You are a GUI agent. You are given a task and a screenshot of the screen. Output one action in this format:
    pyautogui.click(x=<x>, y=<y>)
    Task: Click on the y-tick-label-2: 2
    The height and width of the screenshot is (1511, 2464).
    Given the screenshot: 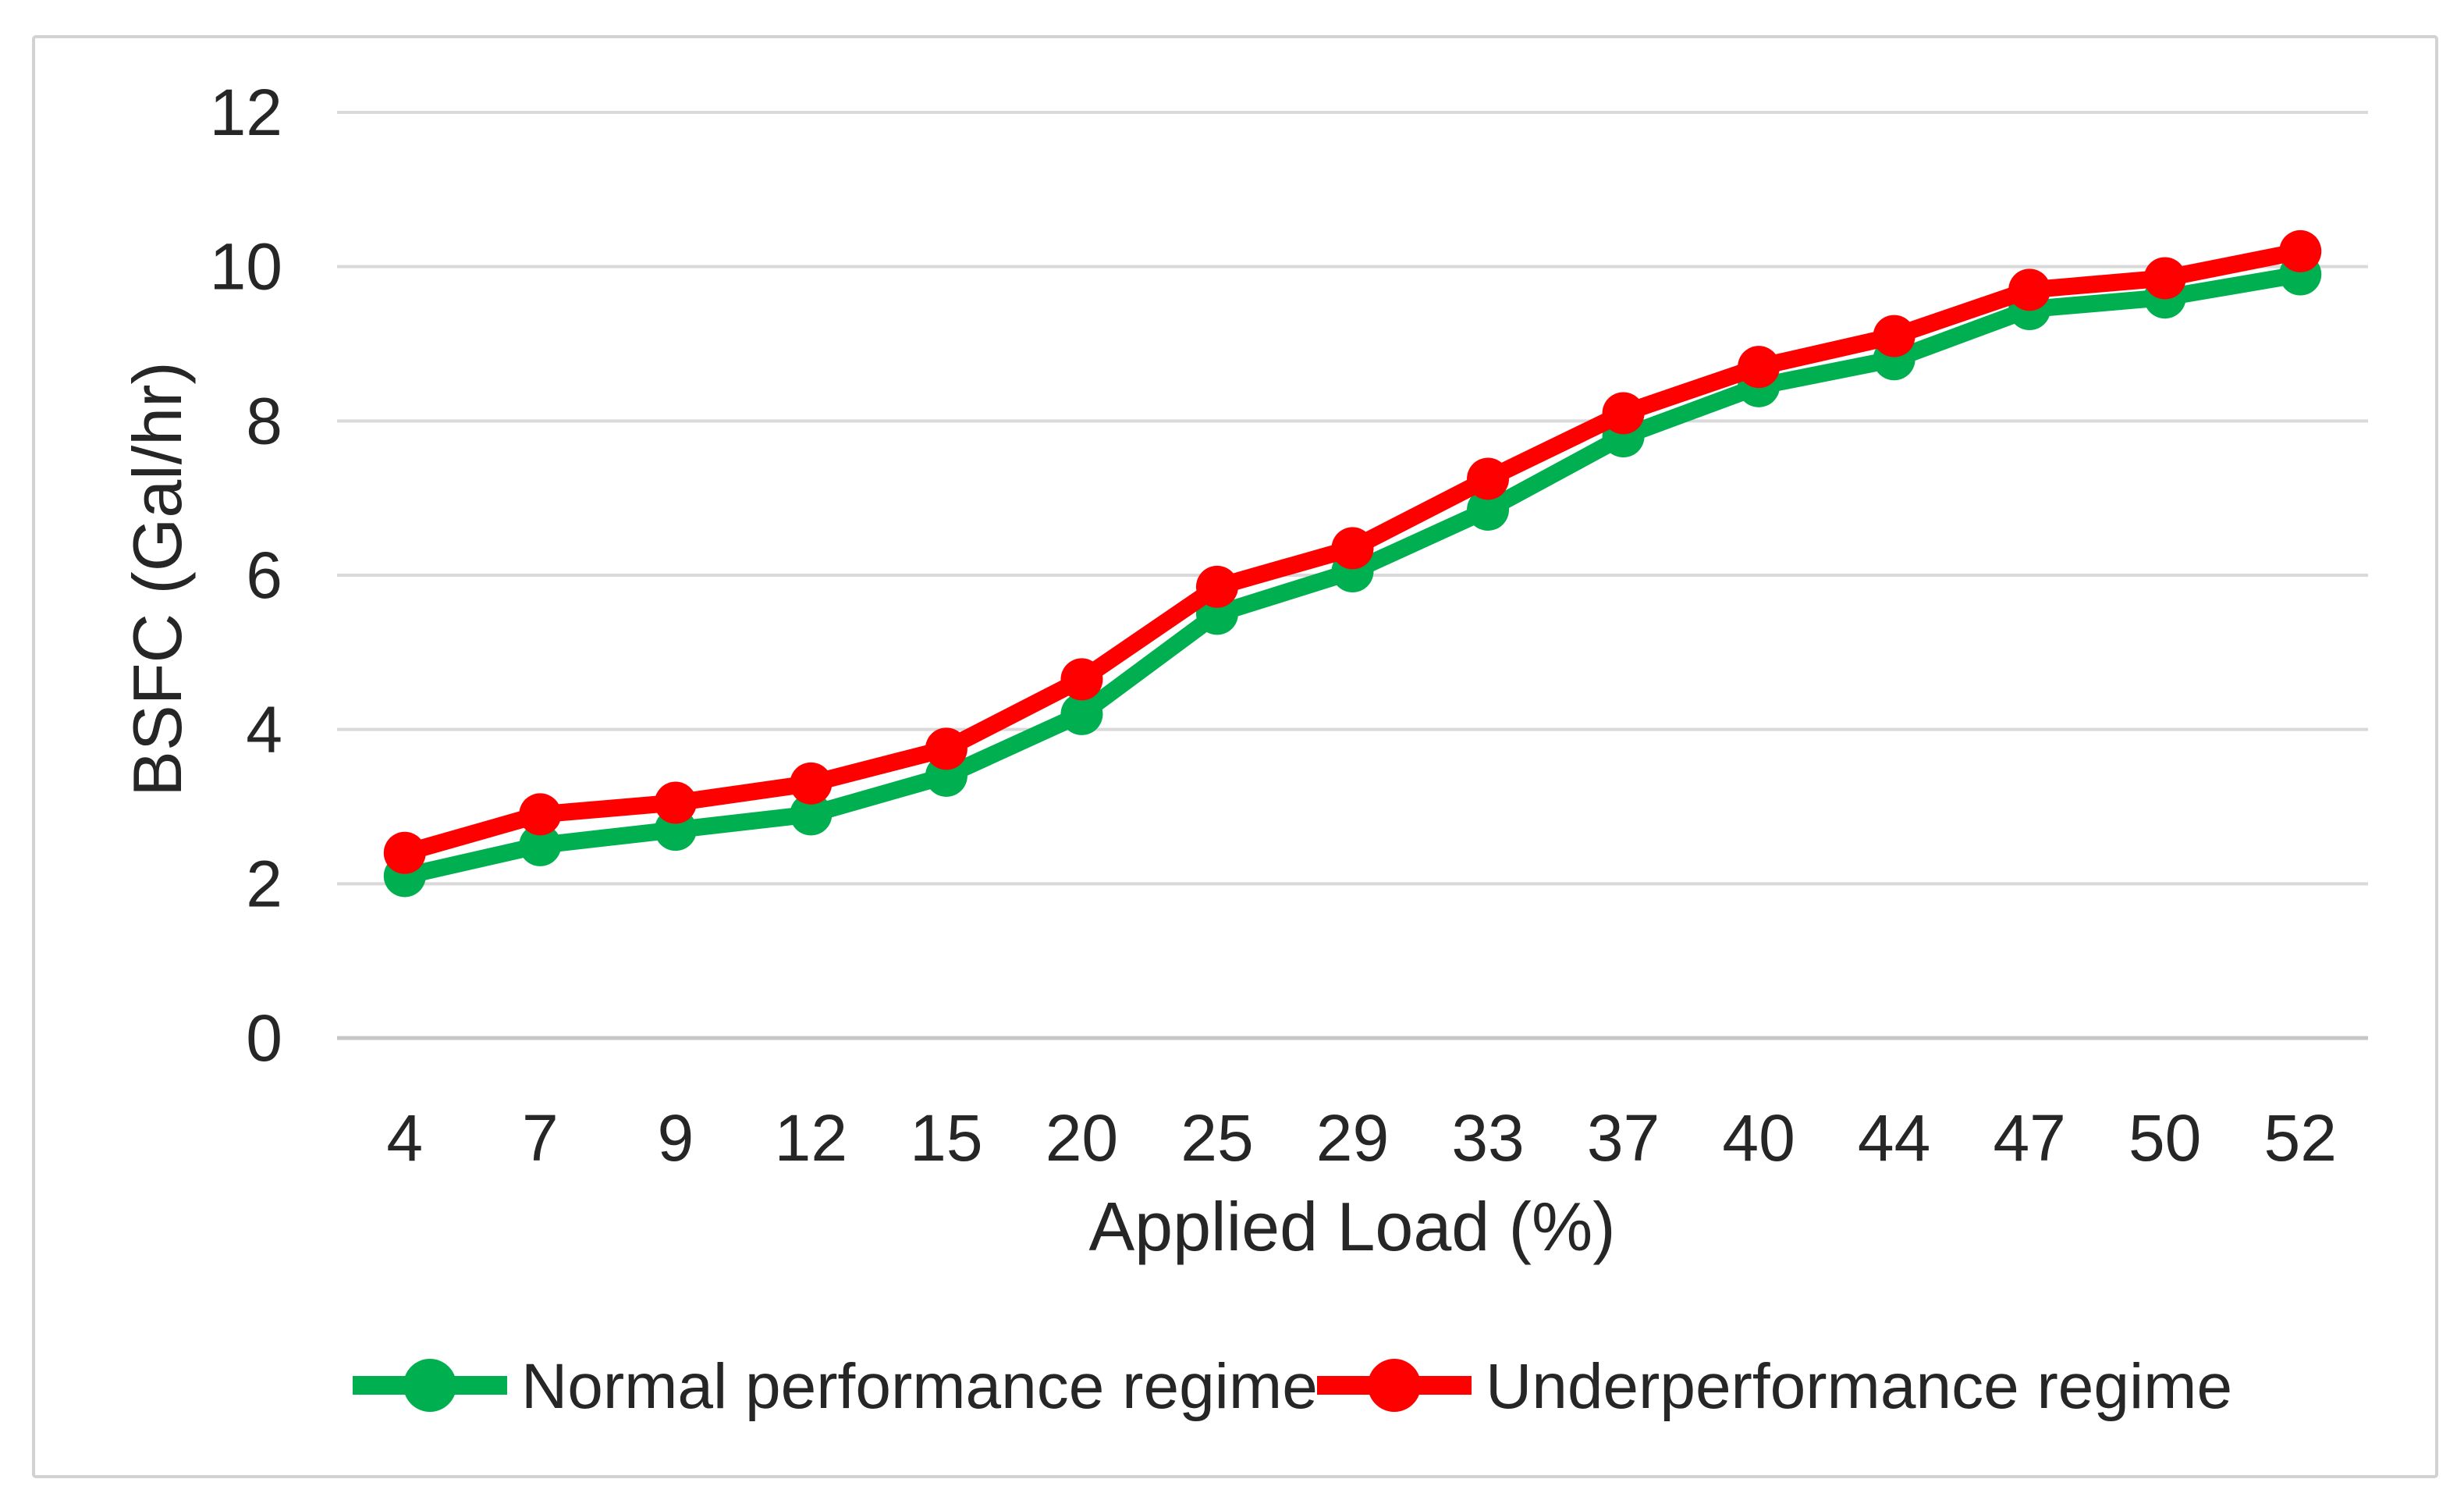 What is the action you would take?
    pyautogui.click(x=264, y=883)
    